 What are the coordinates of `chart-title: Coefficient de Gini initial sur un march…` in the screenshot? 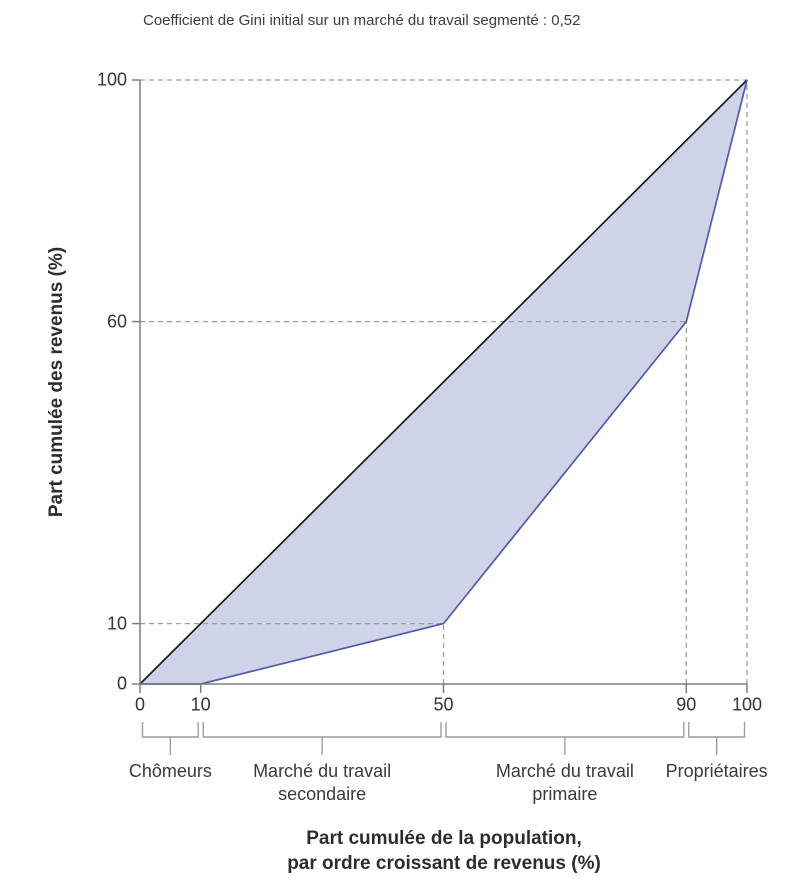 It's located at (362, 20).